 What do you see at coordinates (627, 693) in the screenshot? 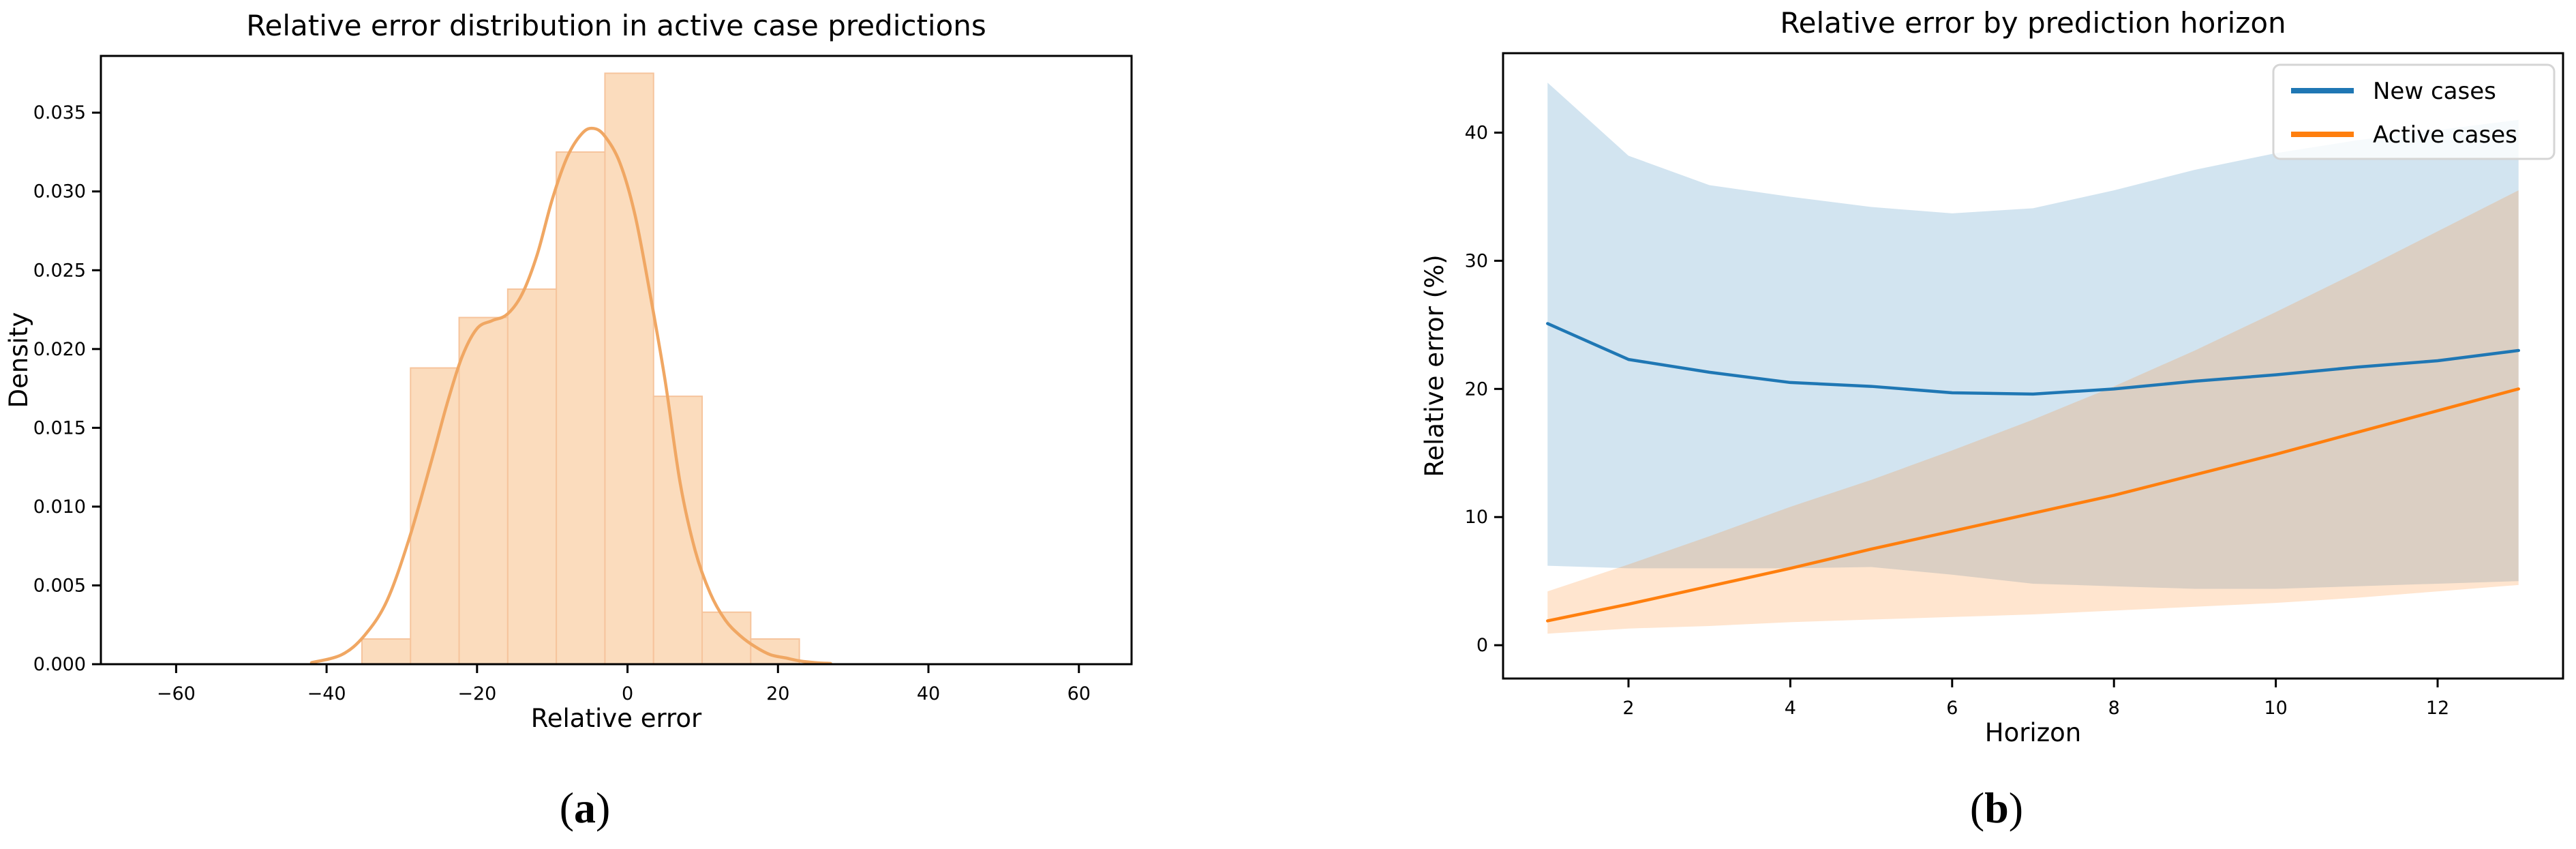
I see `x-tick-label: 0` at bounding box center [627, 693].